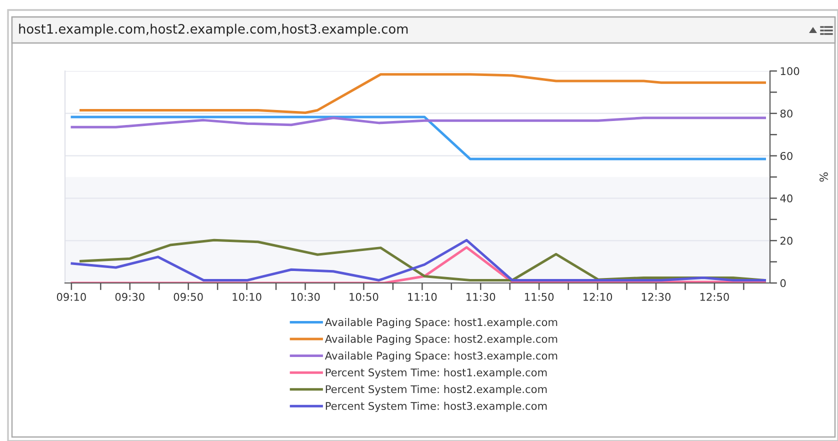 This screenshot has width=838, height=441. Describe the element at coordinates (364, 296) in the screenshot. I see `x-tick-label: 10:50` at that location.